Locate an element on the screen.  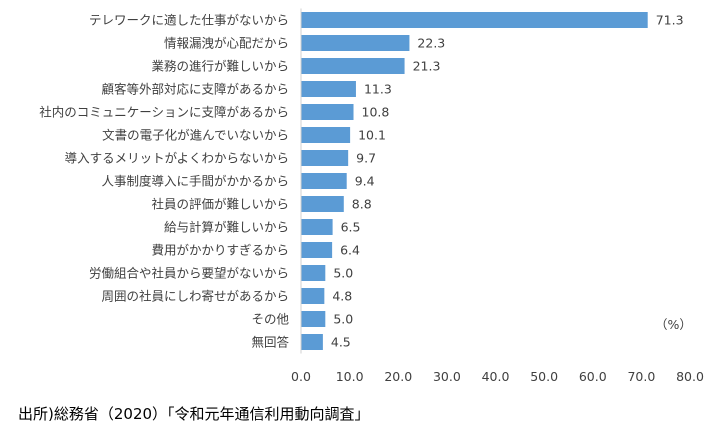
x-tick-label: 20.0 is located at coordinates (398, 376).